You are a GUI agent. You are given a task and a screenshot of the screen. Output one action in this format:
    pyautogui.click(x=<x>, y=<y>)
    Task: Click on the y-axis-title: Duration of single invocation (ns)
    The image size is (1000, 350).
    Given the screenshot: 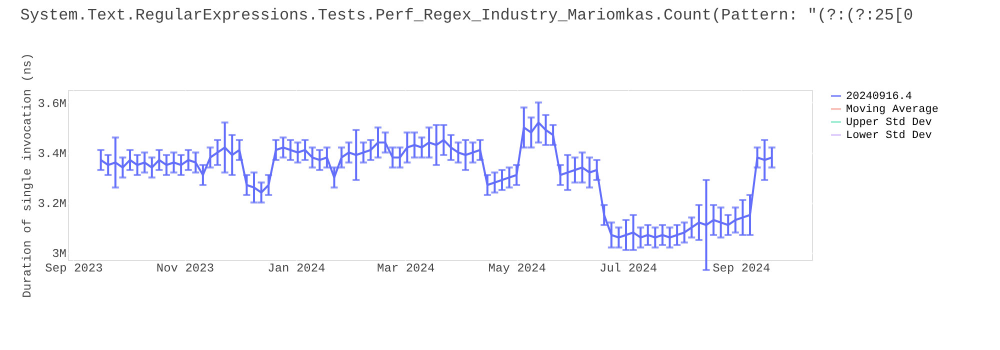 What is the action you would take?
    pyautogui.click(x=27, y=175)
    